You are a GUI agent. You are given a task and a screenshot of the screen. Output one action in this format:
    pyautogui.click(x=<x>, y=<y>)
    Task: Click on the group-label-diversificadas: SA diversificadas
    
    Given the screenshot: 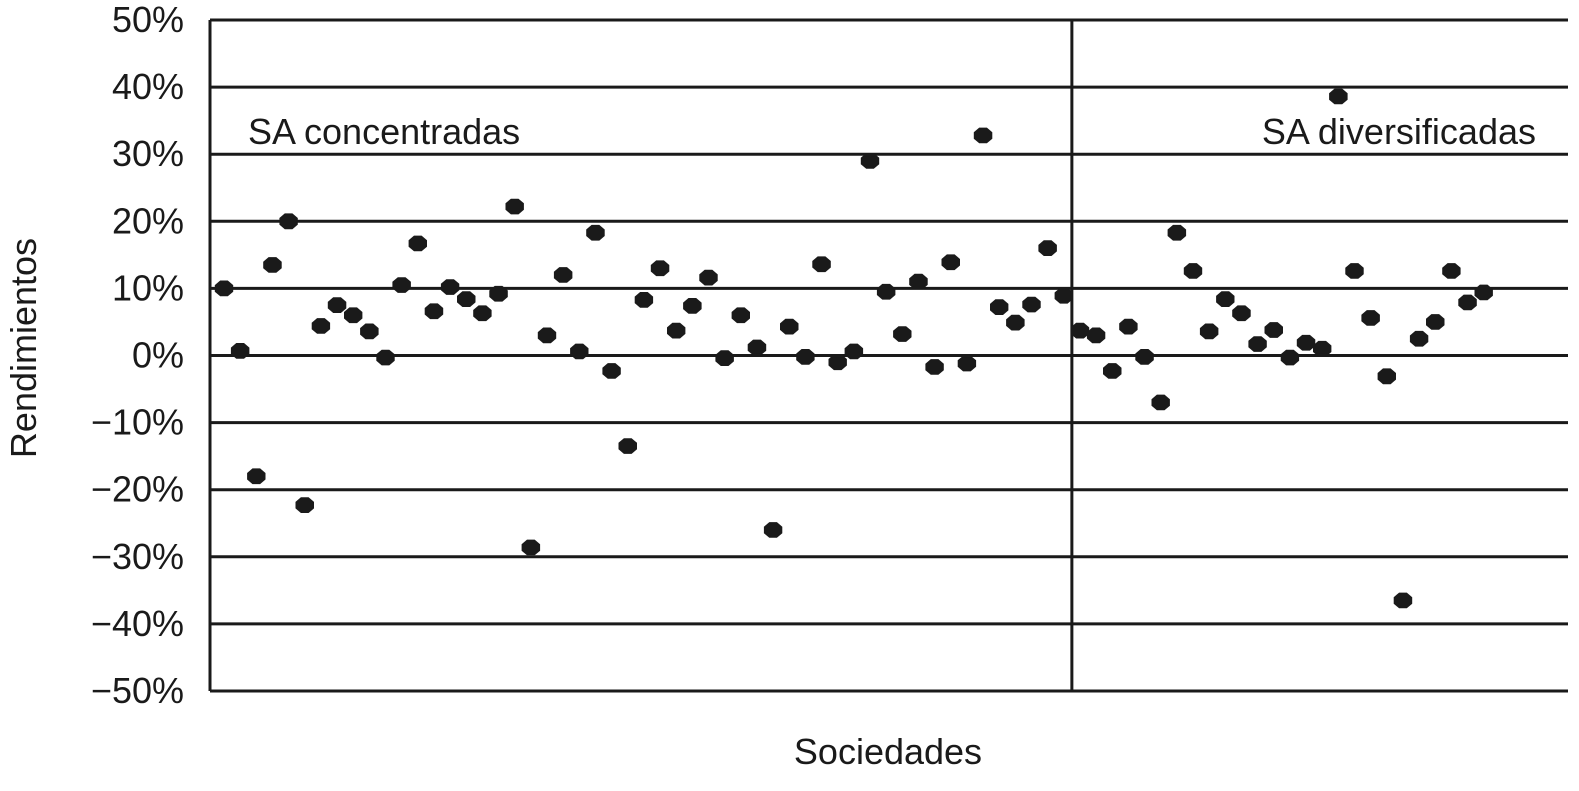 What is the action you would take?
    pyautogui.click(x=1399, y=131)
    